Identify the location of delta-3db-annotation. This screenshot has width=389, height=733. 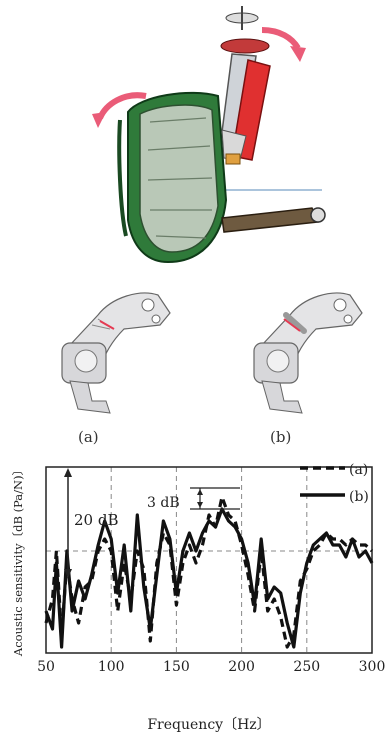
(215, 498).